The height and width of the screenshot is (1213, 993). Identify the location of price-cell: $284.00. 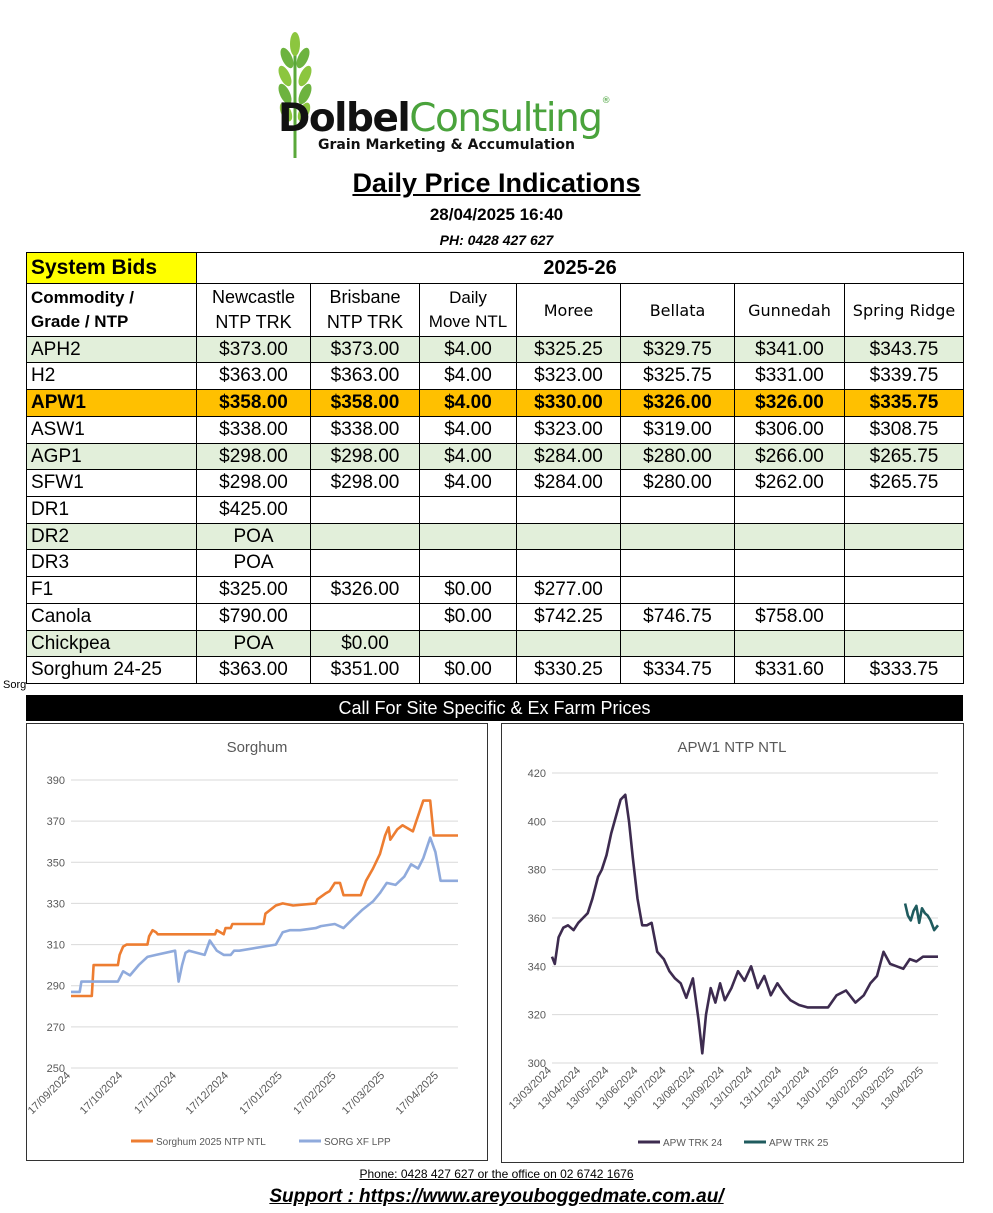
(568, 456).